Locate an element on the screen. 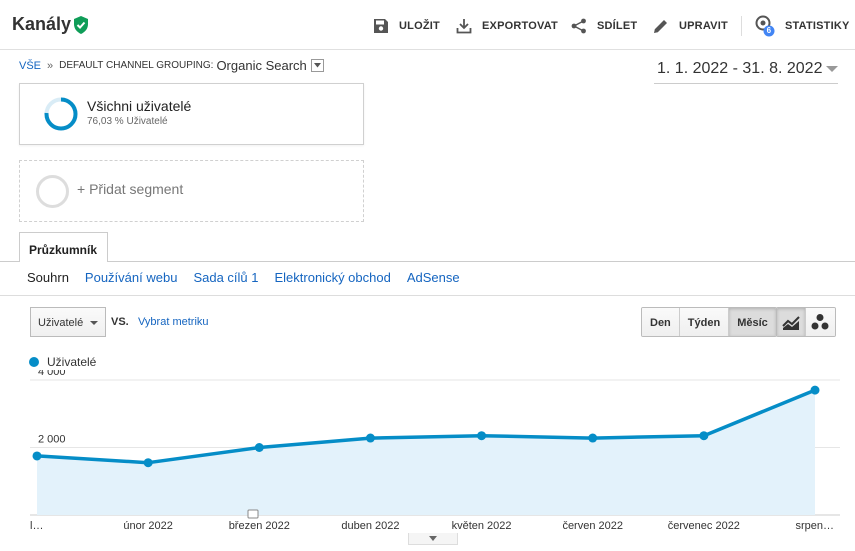 The image size is (855, 551). metric-select-value: Uživatelé is located at coordinates (61, 323).